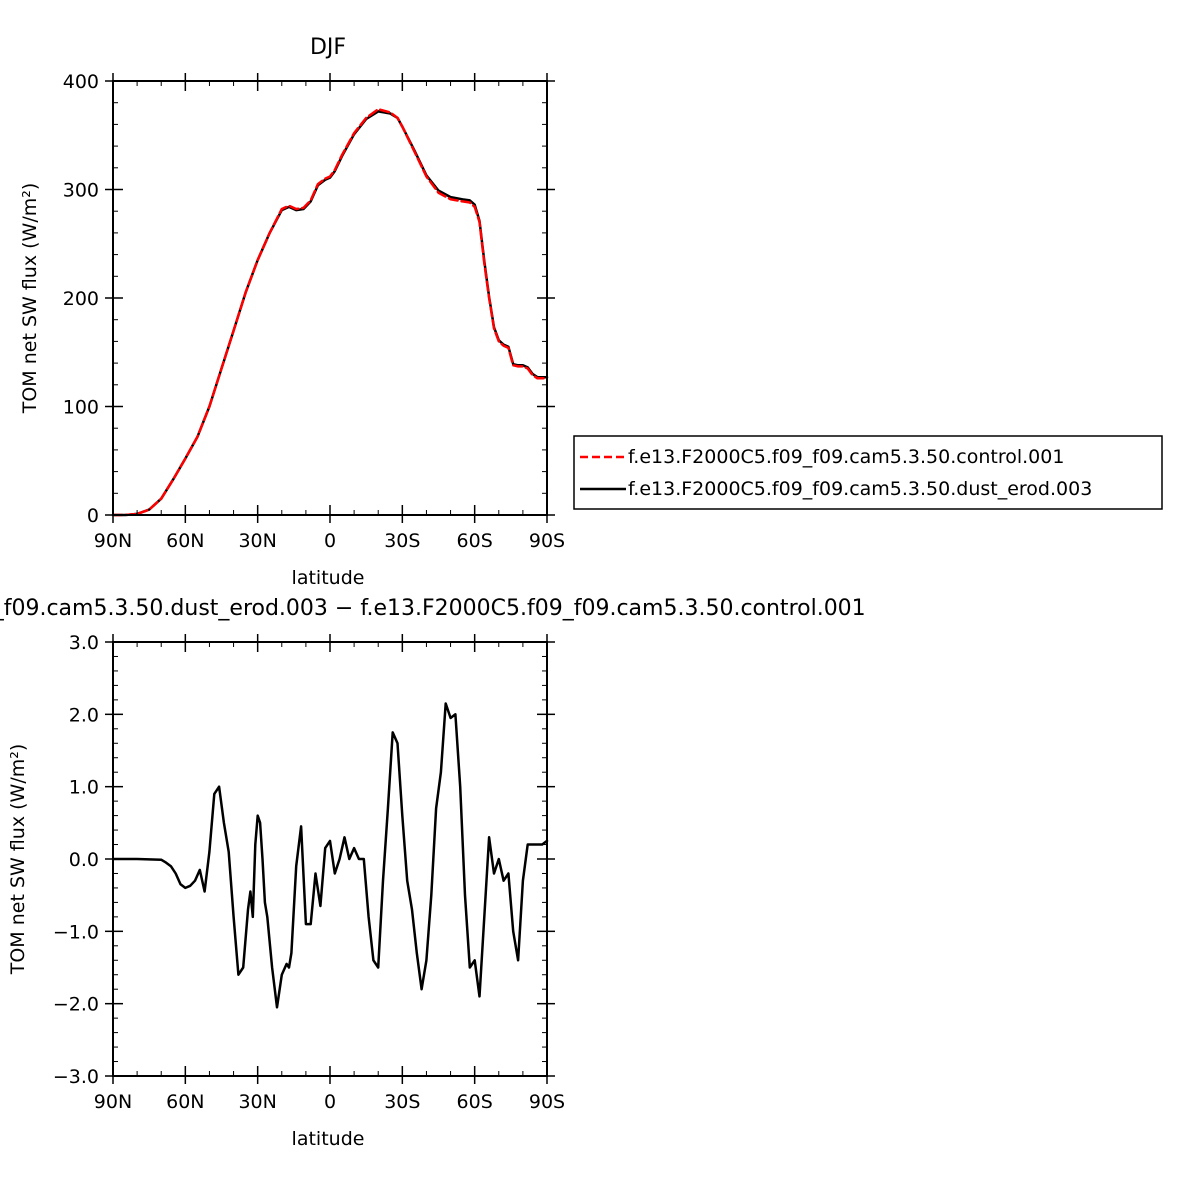 Image resolution: width=1180 pixels, height=1180 pixels. I want to click on bottom-x-tick-label: 60S, so click(475, 1102).